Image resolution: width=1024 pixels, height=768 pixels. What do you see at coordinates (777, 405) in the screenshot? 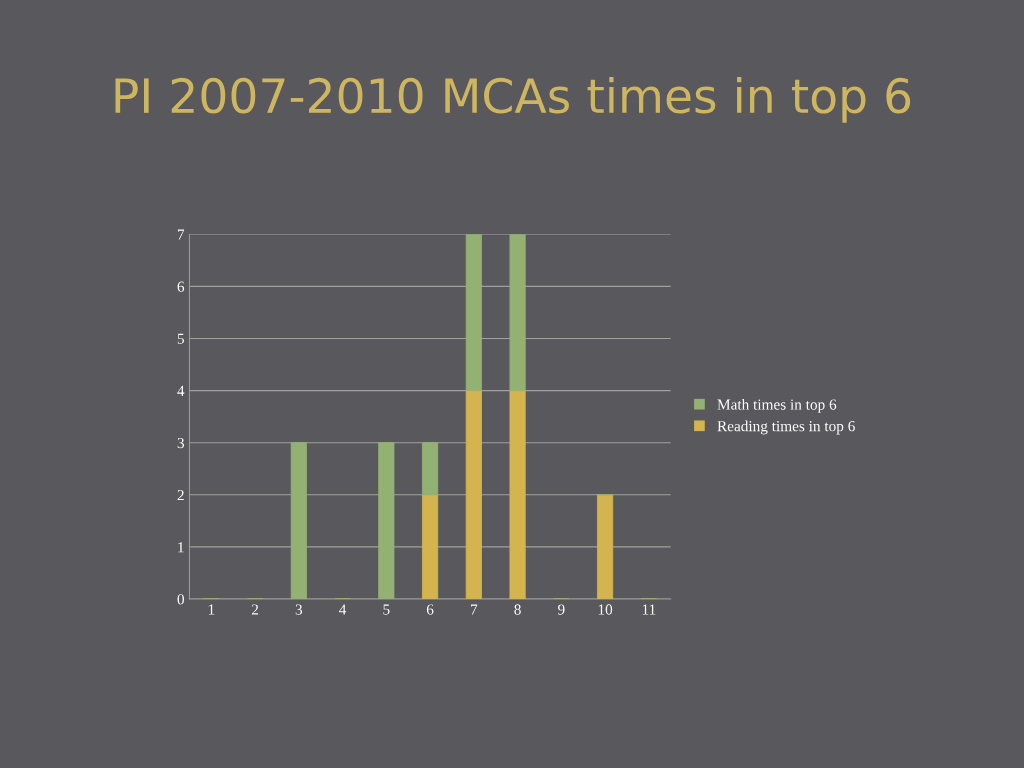
I see `legend-label: Math times in top 6` at bounding box center [777, 405].